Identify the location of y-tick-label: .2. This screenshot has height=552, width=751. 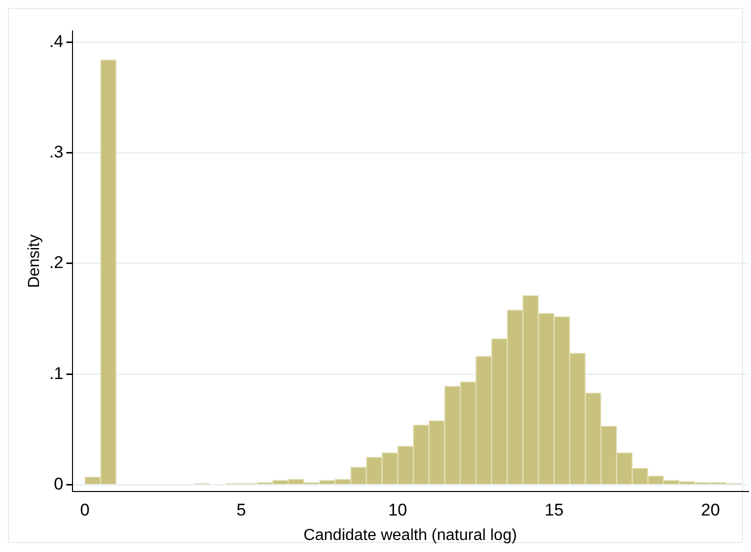
(56, 262).